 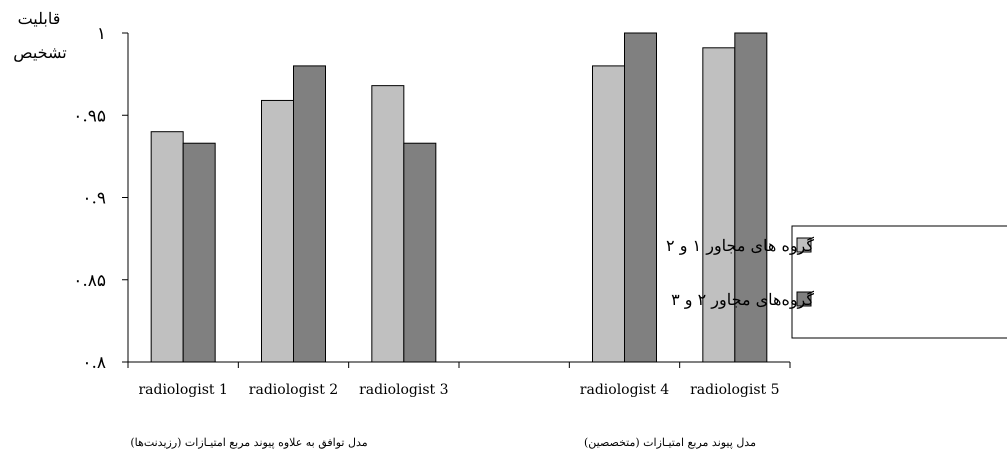 What do you see at coordinates (740, 245) in the screenshot?
I see `legend-label: گروه های مجاور ۱ و ۲` at bounding box center [740, 245].